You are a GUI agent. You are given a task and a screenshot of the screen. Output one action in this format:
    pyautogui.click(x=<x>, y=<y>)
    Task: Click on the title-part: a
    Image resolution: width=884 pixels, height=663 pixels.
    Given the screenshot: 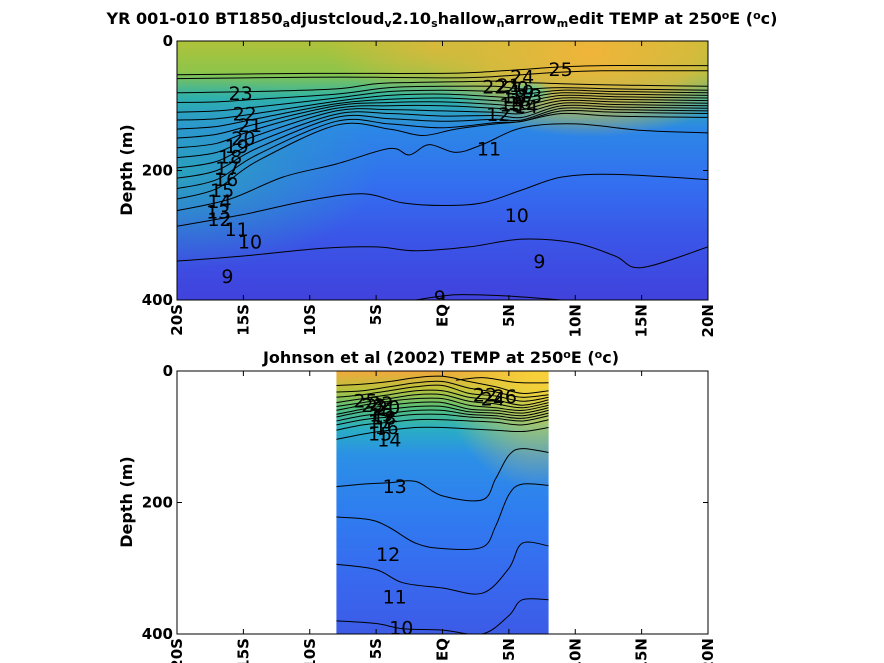 What is the action you would take?
    pyautogui.click(x=286, y=23)
    